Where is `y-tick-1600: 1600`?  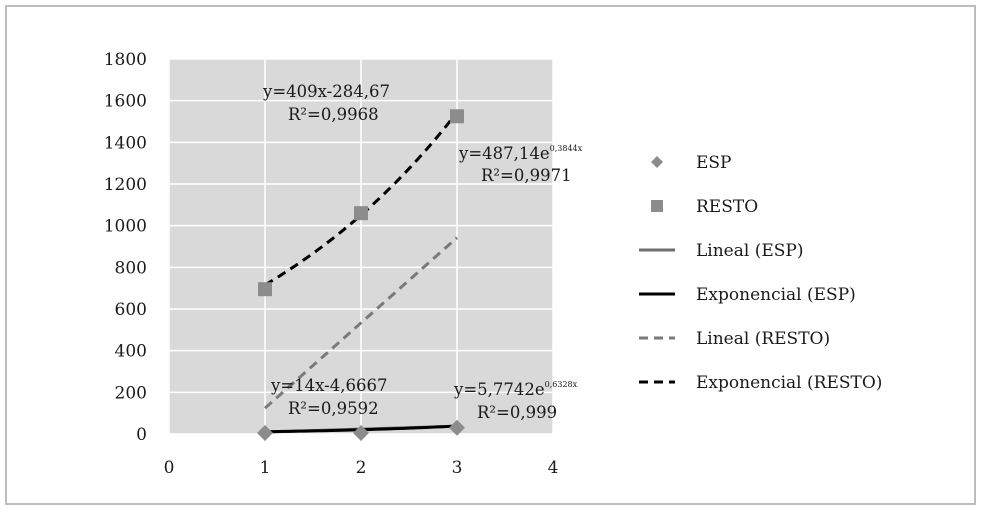
y-tick-1600: 1600 is located at coordinates (125, 102).